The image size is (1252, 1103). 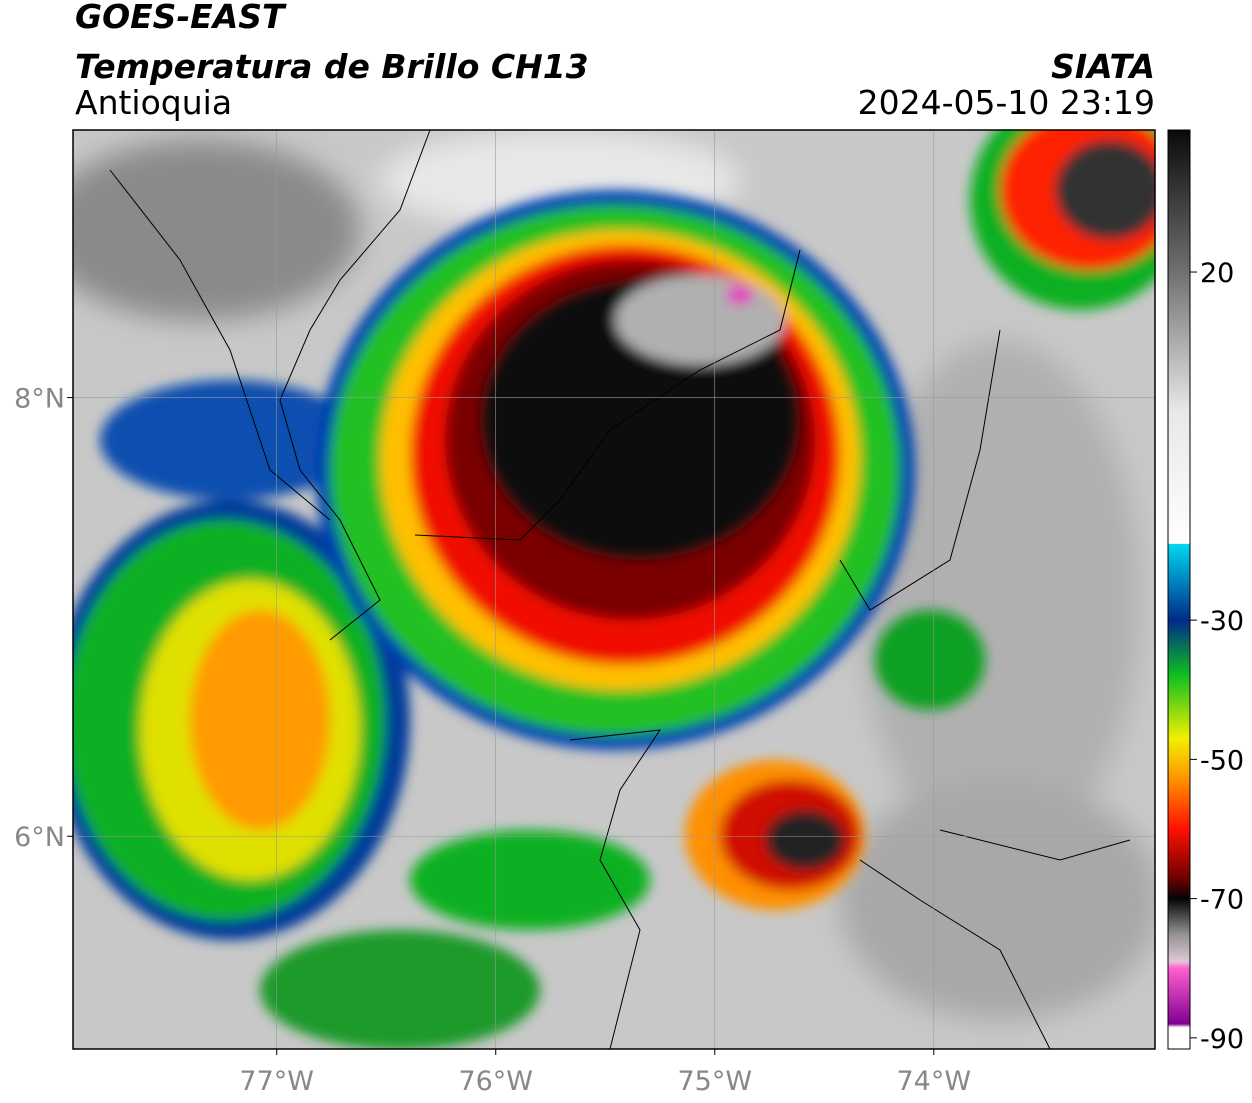 I want to click on x-tick-label: 77°W, so click(x=276, y=1081).